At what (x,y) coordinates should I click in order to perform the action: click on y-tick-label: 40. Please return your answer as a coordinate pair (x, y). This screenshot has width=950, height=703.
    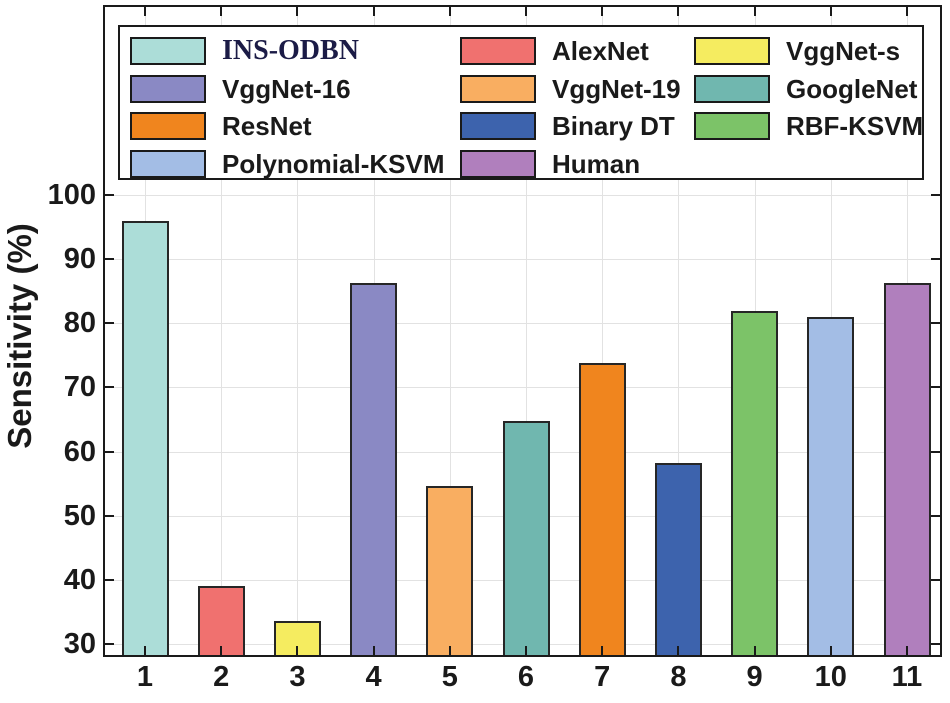
    Looking at the image, I should click on (79, 579).